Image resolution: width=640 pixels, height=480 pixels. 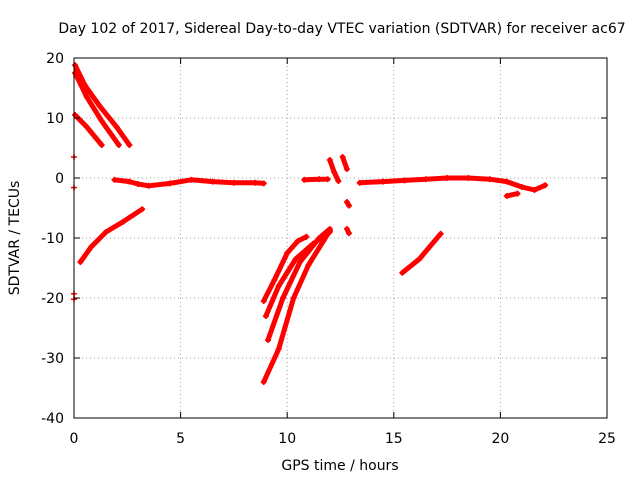 I want to click on series-arc-j, so click(x=512, y=194).